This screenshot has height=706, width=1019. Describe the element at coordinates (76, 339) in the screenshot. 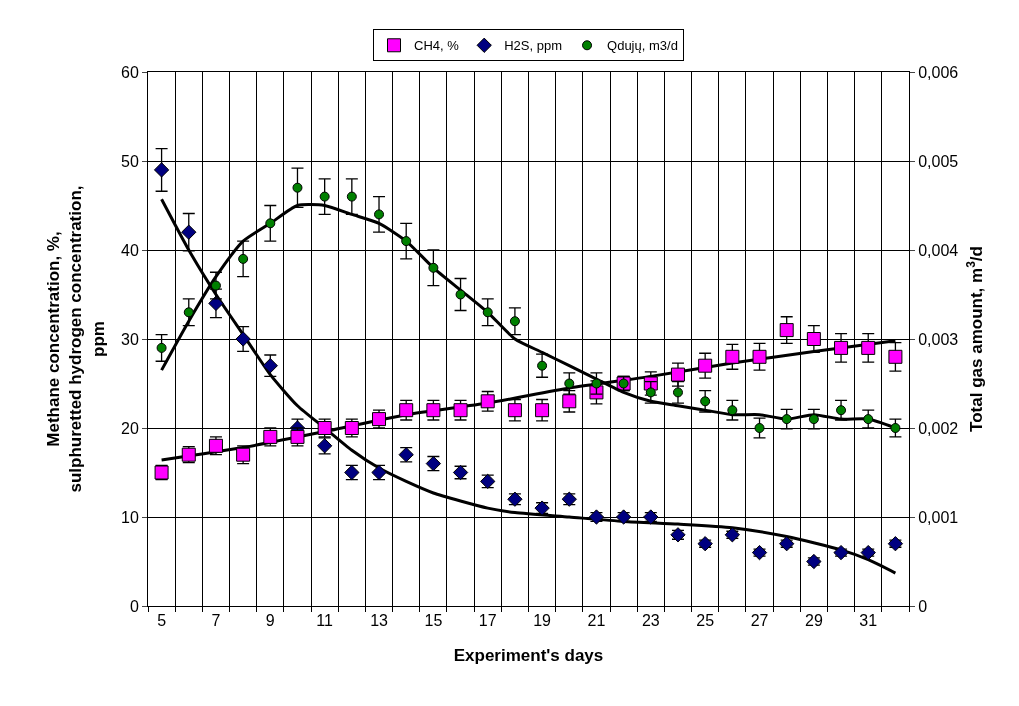

I see `y-axis-title: Methane concentration, %, sulphuretted hydrogen concentration, ppm` at that location.